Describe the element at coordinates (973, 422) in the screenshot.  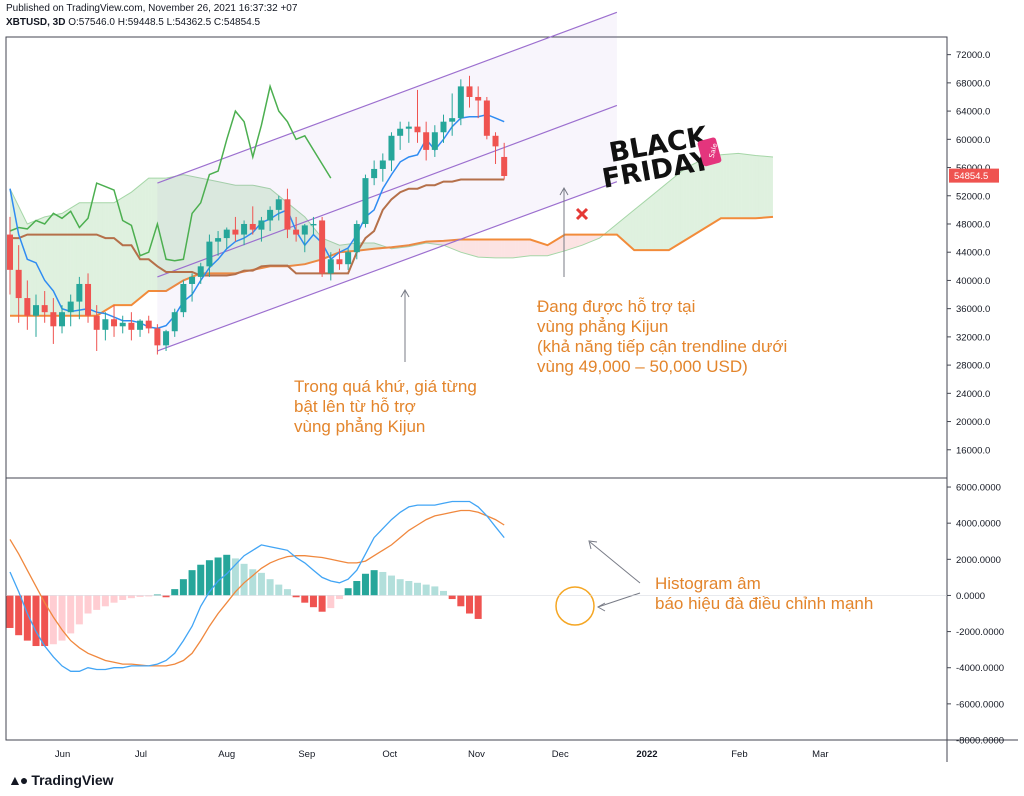
I see `price-tick-label: 20000.0` at that location.